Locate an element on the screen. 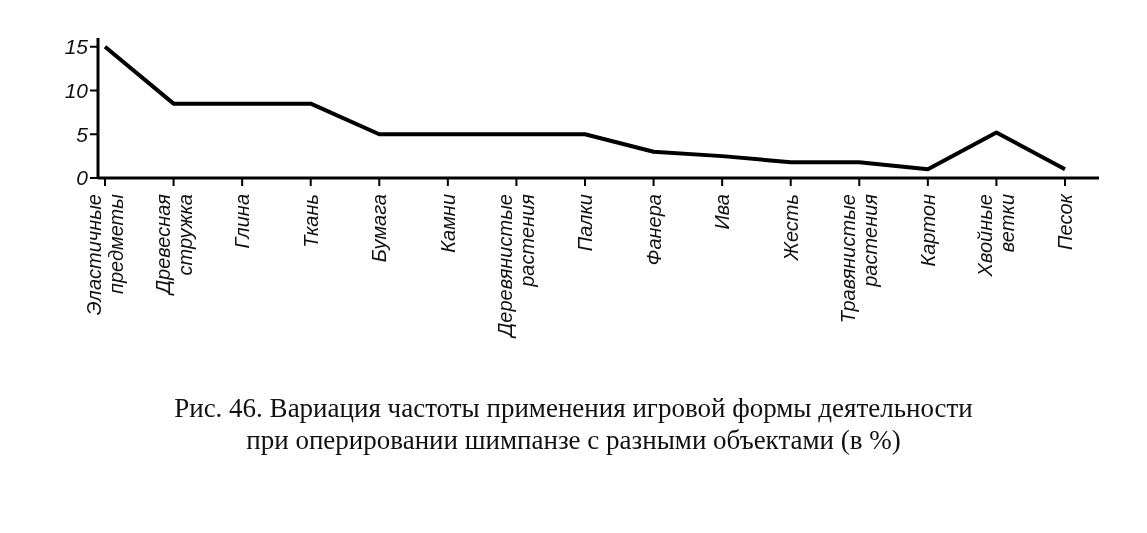  x-tick-label: Ива is located at coordinates (722, 212).